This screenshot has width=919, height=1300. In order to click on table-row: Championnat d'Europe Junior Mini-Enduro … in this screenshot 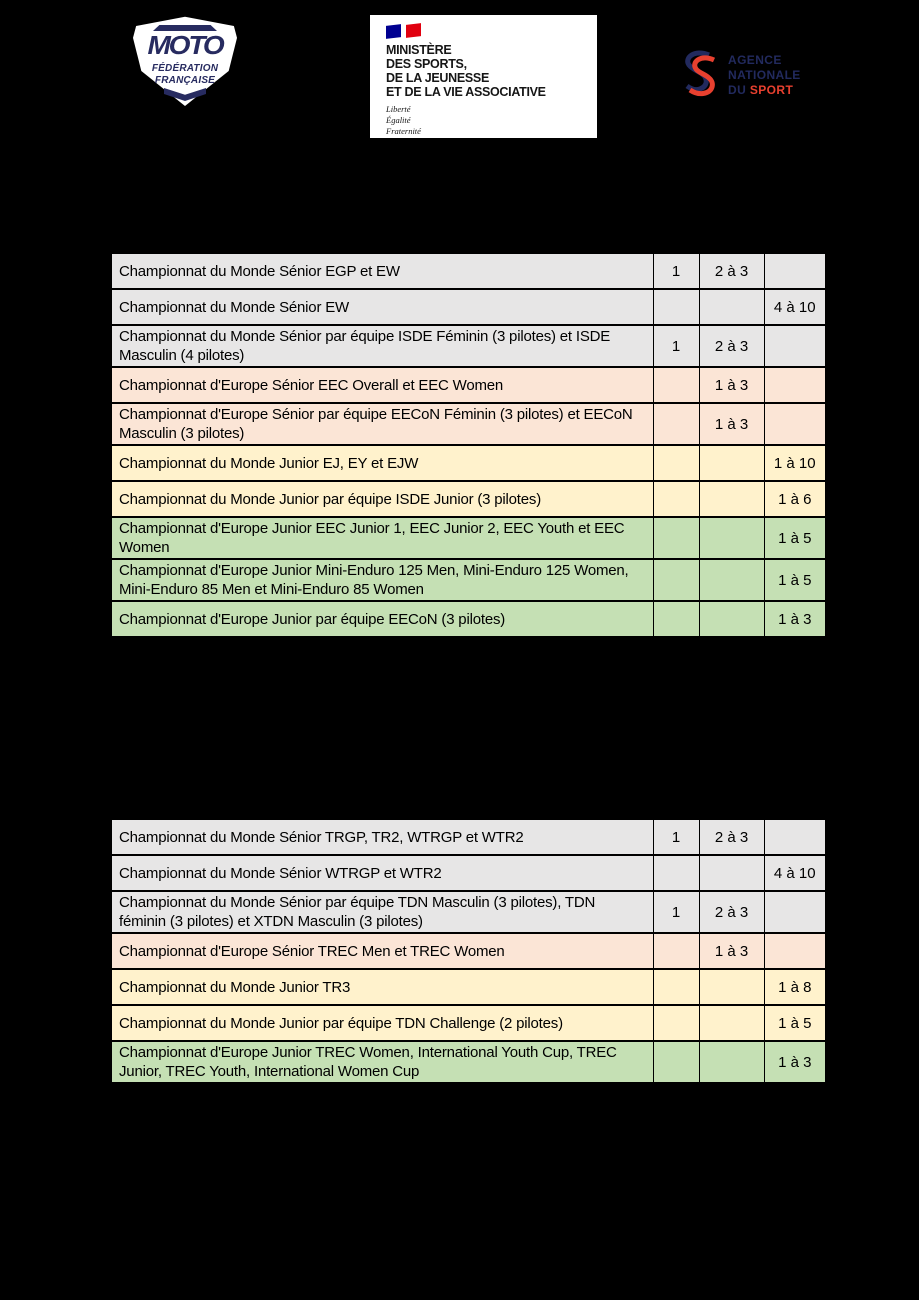, I will do `click(468, 580)`.